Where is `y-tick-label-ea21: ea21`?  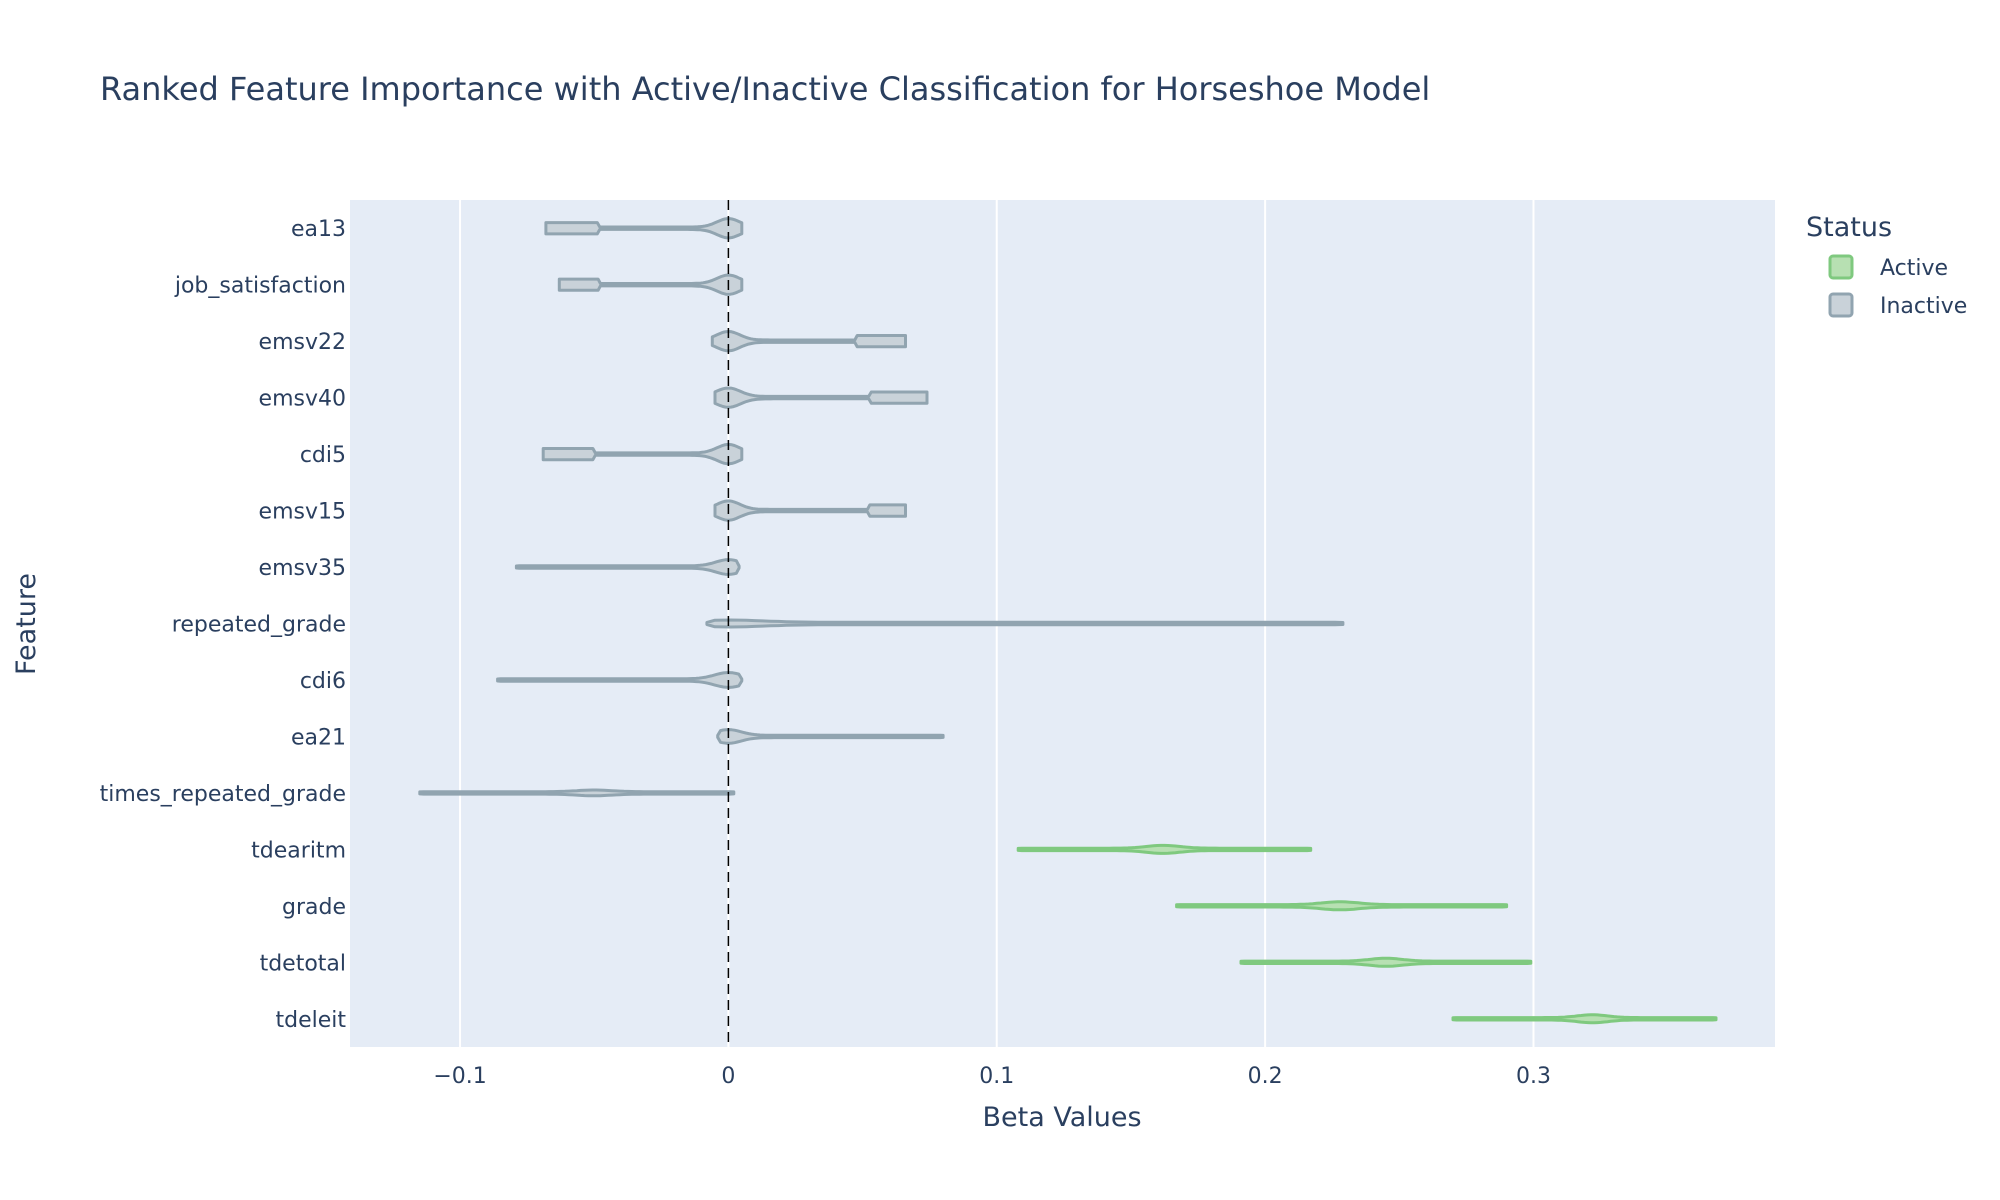 y-tick-label-ea21: ea21 is located at coordinates (318, 737).